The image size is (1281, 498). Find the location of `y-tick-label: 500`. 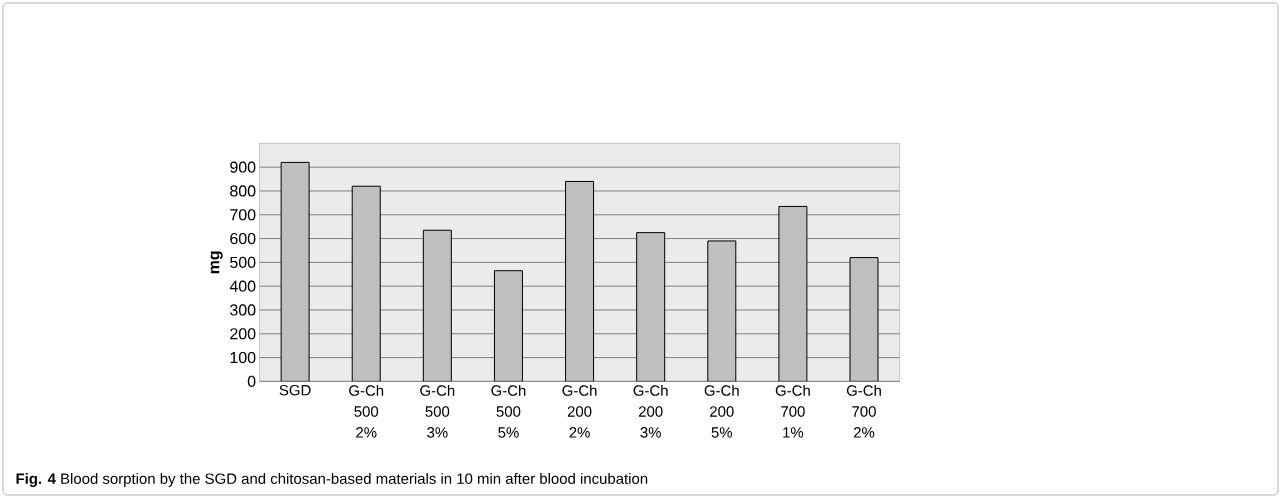

y-tick-label: 500 is located at coordinates (243, 262).